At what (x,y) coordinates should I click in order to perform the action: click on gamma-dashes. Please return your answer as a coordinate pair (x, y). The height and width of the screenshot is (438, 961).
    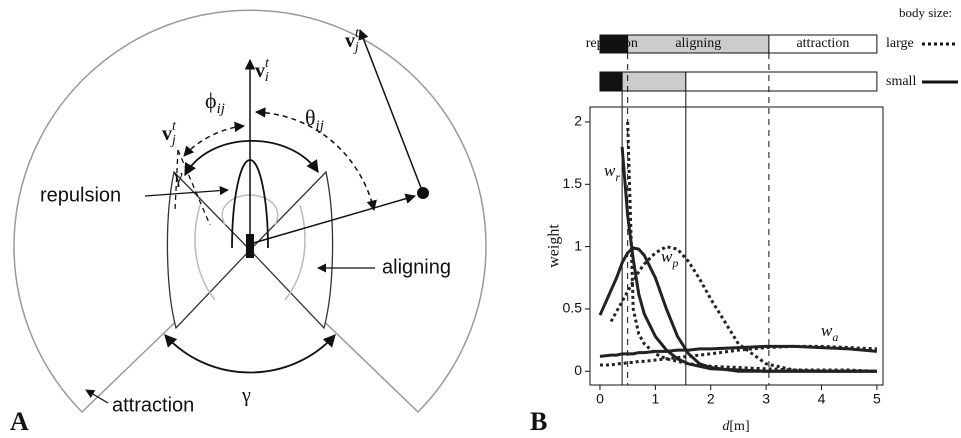
    Looking at the image, I should click on (192, 187).